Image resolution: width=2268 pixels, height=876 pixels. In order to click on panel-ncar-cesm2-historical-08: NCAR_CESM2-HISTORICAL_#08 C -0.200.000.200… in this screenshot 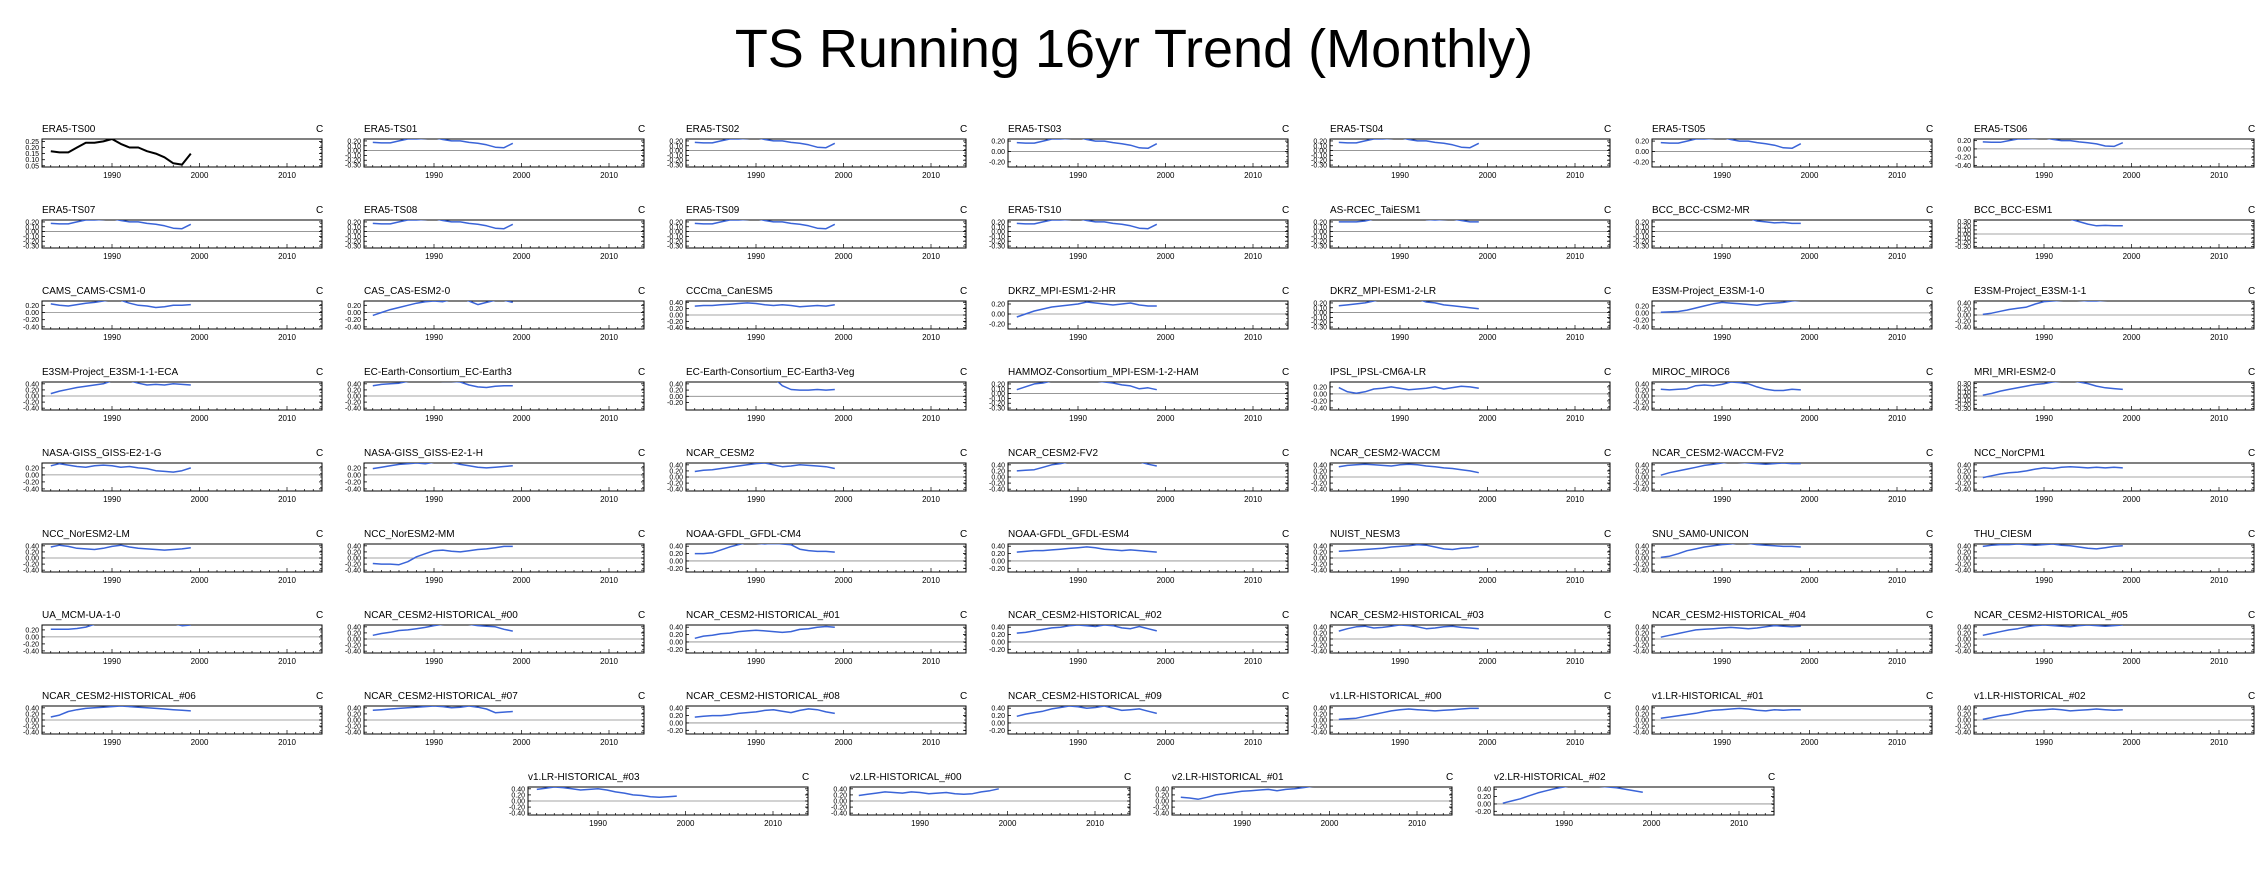, I will do `click(817, 719)`.